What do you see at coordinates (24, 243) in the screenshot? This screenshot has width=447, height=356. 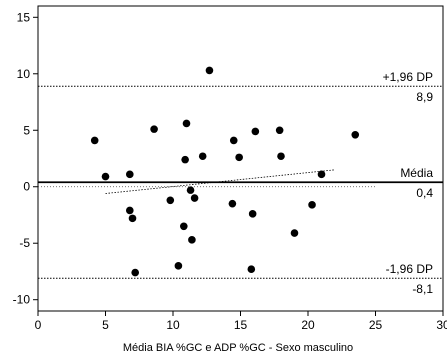 I see `y-tick-label: -5` at bounding box center [24, 243].